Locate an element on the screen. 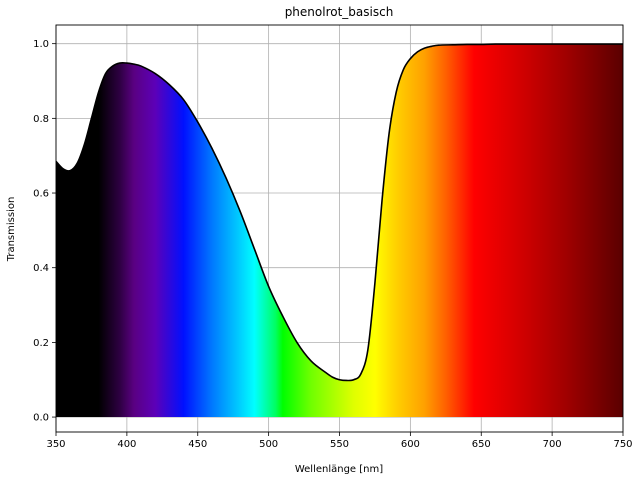 The image size is (640, 480). x-tick-label: 550 is located at coordinates (339, 444).